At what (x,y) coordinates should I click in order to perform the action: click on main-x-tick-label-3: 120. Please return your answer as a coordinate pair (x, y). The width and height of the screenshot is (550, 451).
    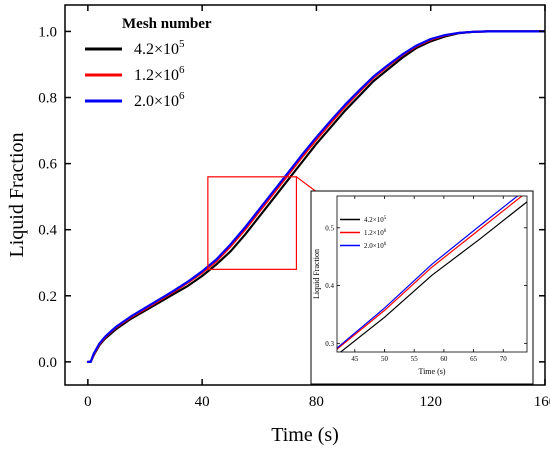
    Looking at the image, I should click on (430, 402).